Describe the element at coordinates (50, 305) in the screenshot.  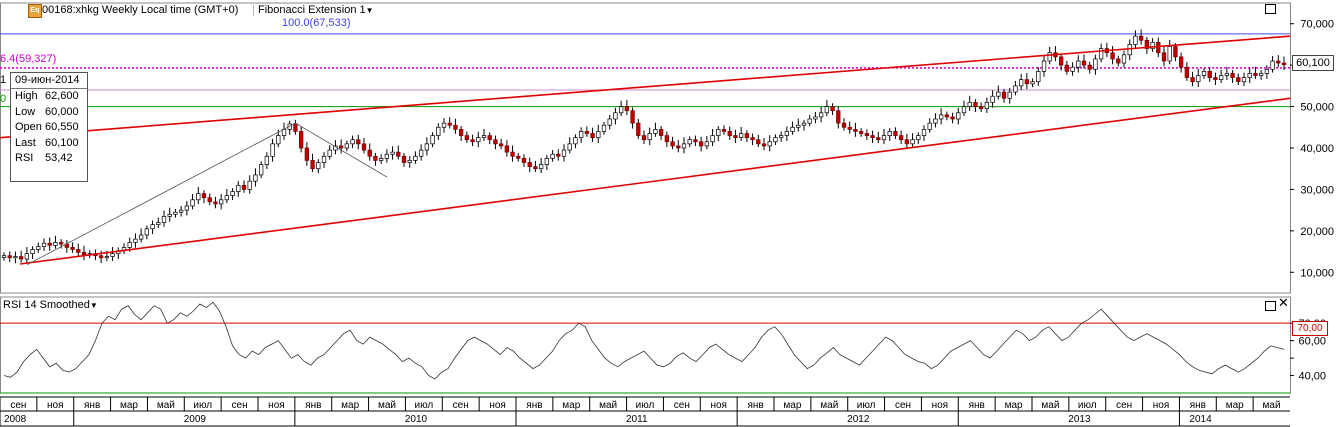
I see `rsi-title: RSI 14 Smoothed▼` at that location.